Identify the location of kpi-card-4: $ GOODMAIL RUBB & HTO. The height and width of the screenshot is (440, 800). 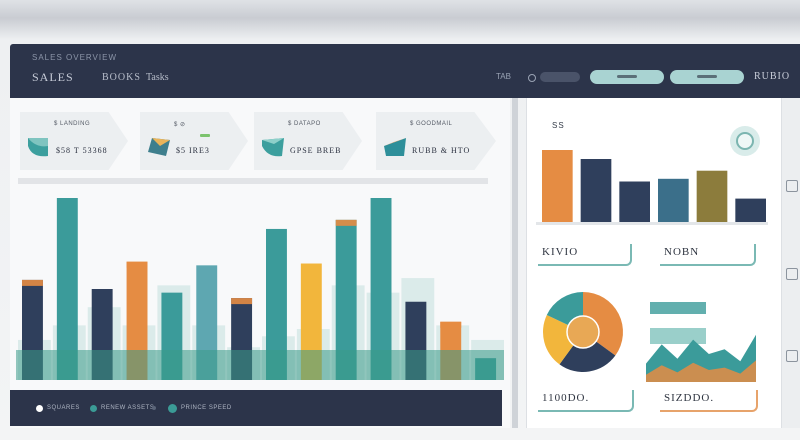
(436, 141).